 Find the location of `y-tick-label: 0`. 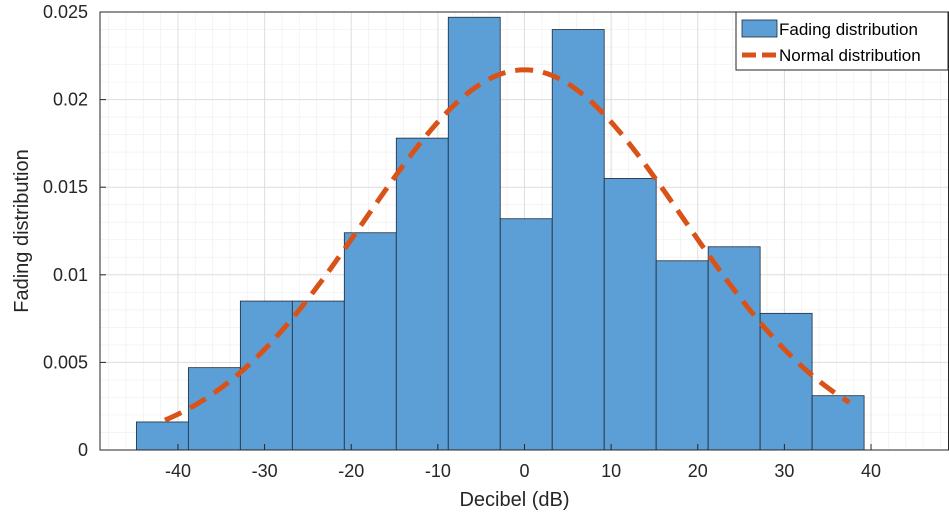

y-tick-label: 0 is located at coordinates (83, 450).